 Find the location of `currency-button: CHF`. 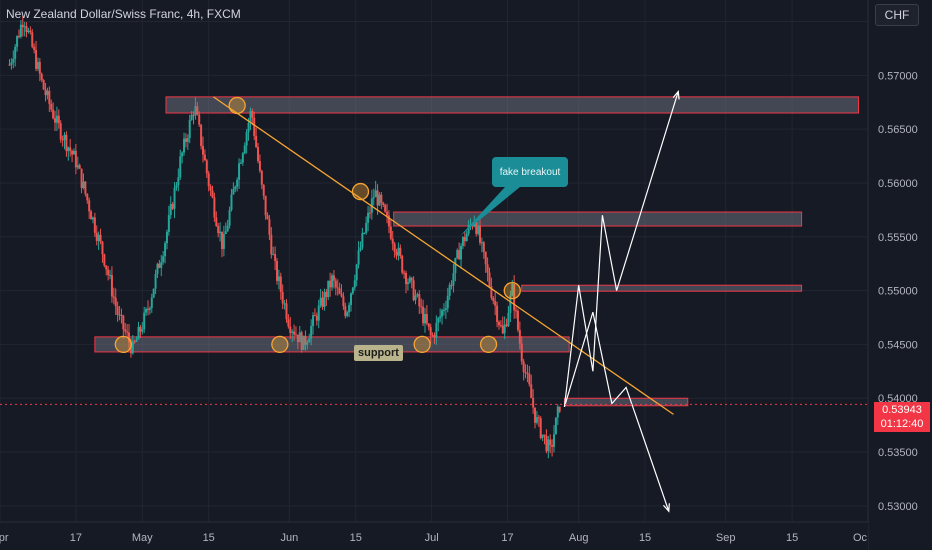

currency-button: CHF is located at coordinates (897, 15).